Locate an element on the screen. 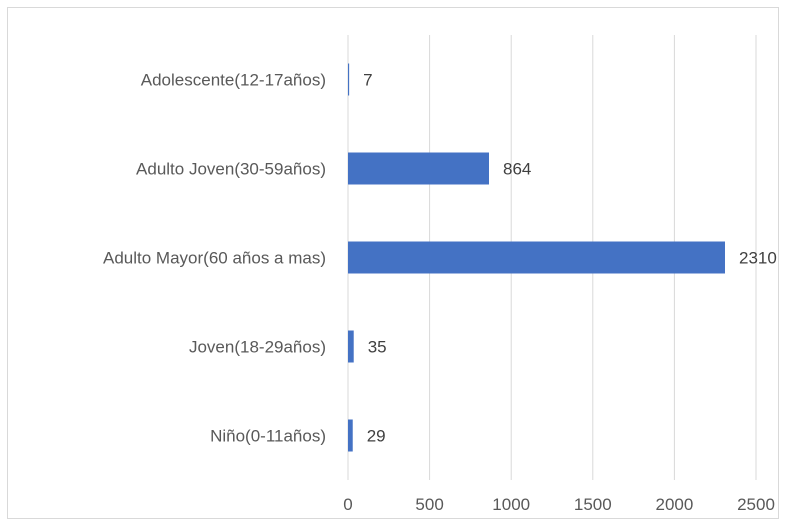  x-tick-label: 500 is located at coordinates (429, 504).